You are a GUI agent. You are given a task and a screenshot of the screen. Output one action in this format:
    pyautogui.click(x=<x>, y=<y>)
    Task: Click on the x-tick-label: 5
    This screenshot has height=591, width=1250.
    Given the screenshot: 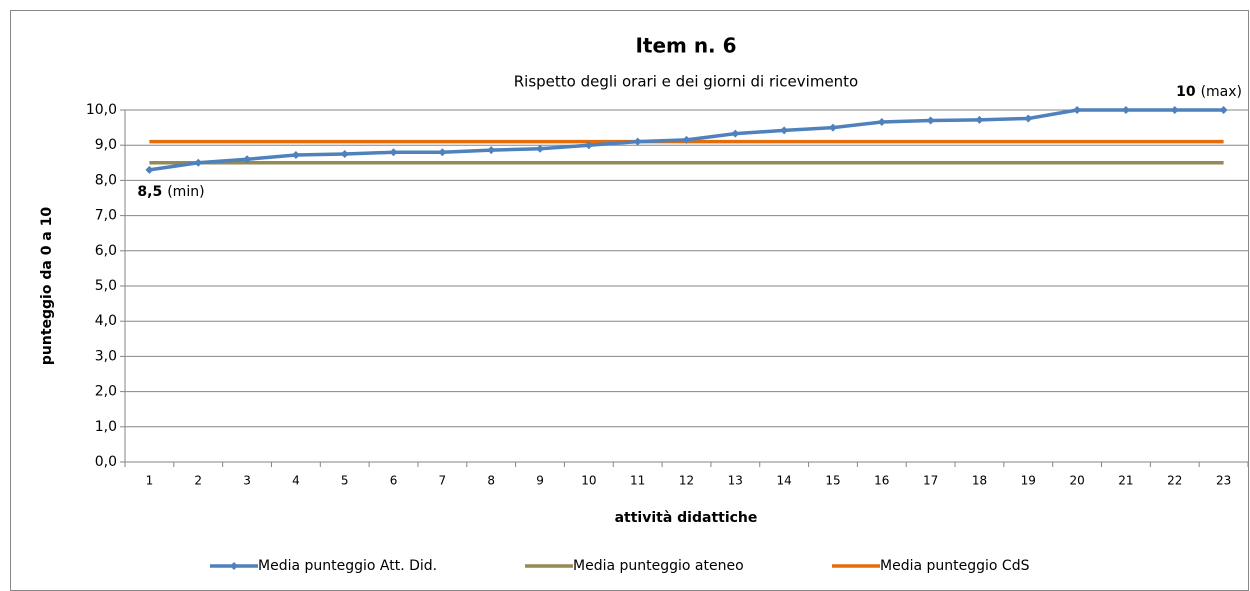 What is the action you would take?
    pyautogui.click(x=345, y=481)
    